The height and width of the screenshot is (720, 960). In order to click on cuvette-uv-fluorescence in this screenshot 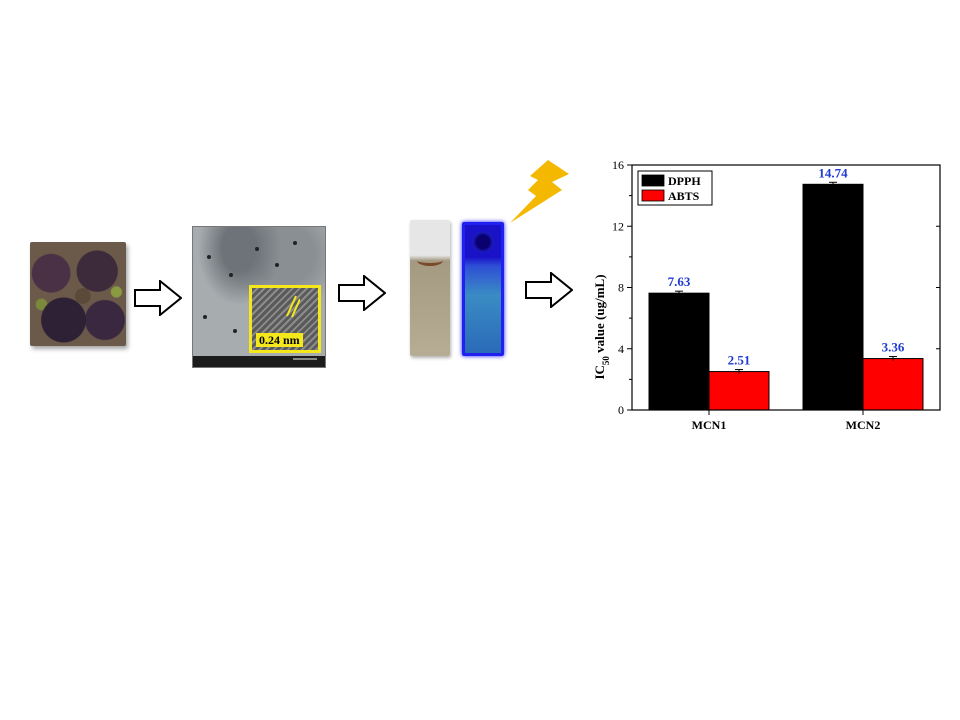, I will do `click(483, 289)`.